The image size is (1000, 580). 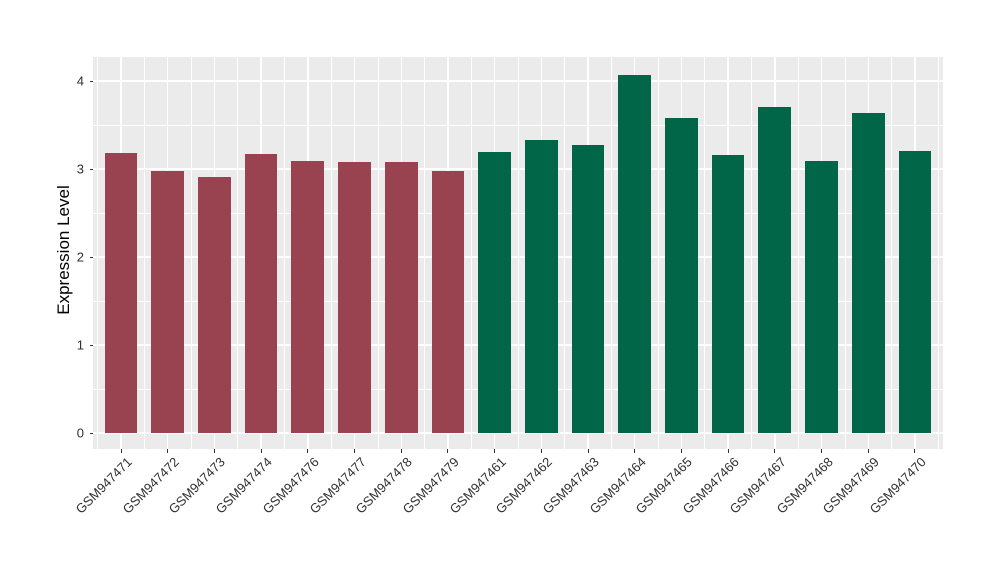 I want to click on bar-GSM947466, so click(x=728, y=293).